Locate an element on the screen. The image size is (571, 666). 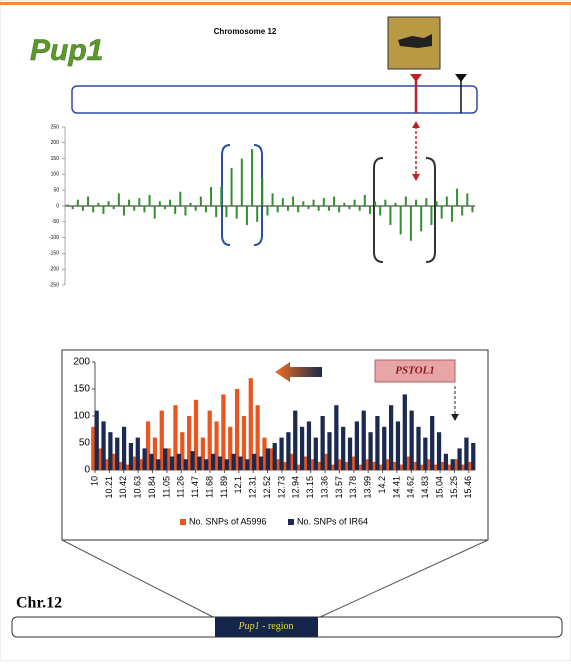
y-tick-label: -100 is located at coordinates (54, 238).